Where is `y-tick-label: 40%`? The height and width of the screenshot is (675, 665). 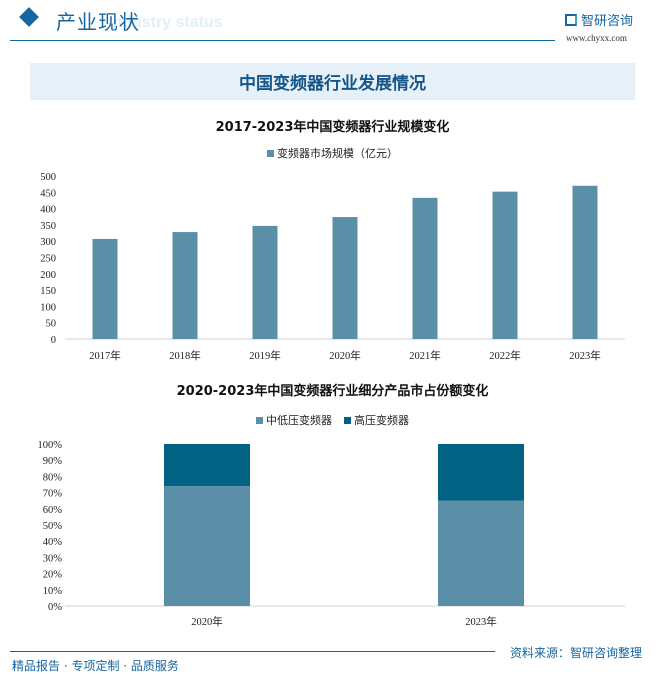
y-tick-label: 40% is located at coordinates (53, 542).